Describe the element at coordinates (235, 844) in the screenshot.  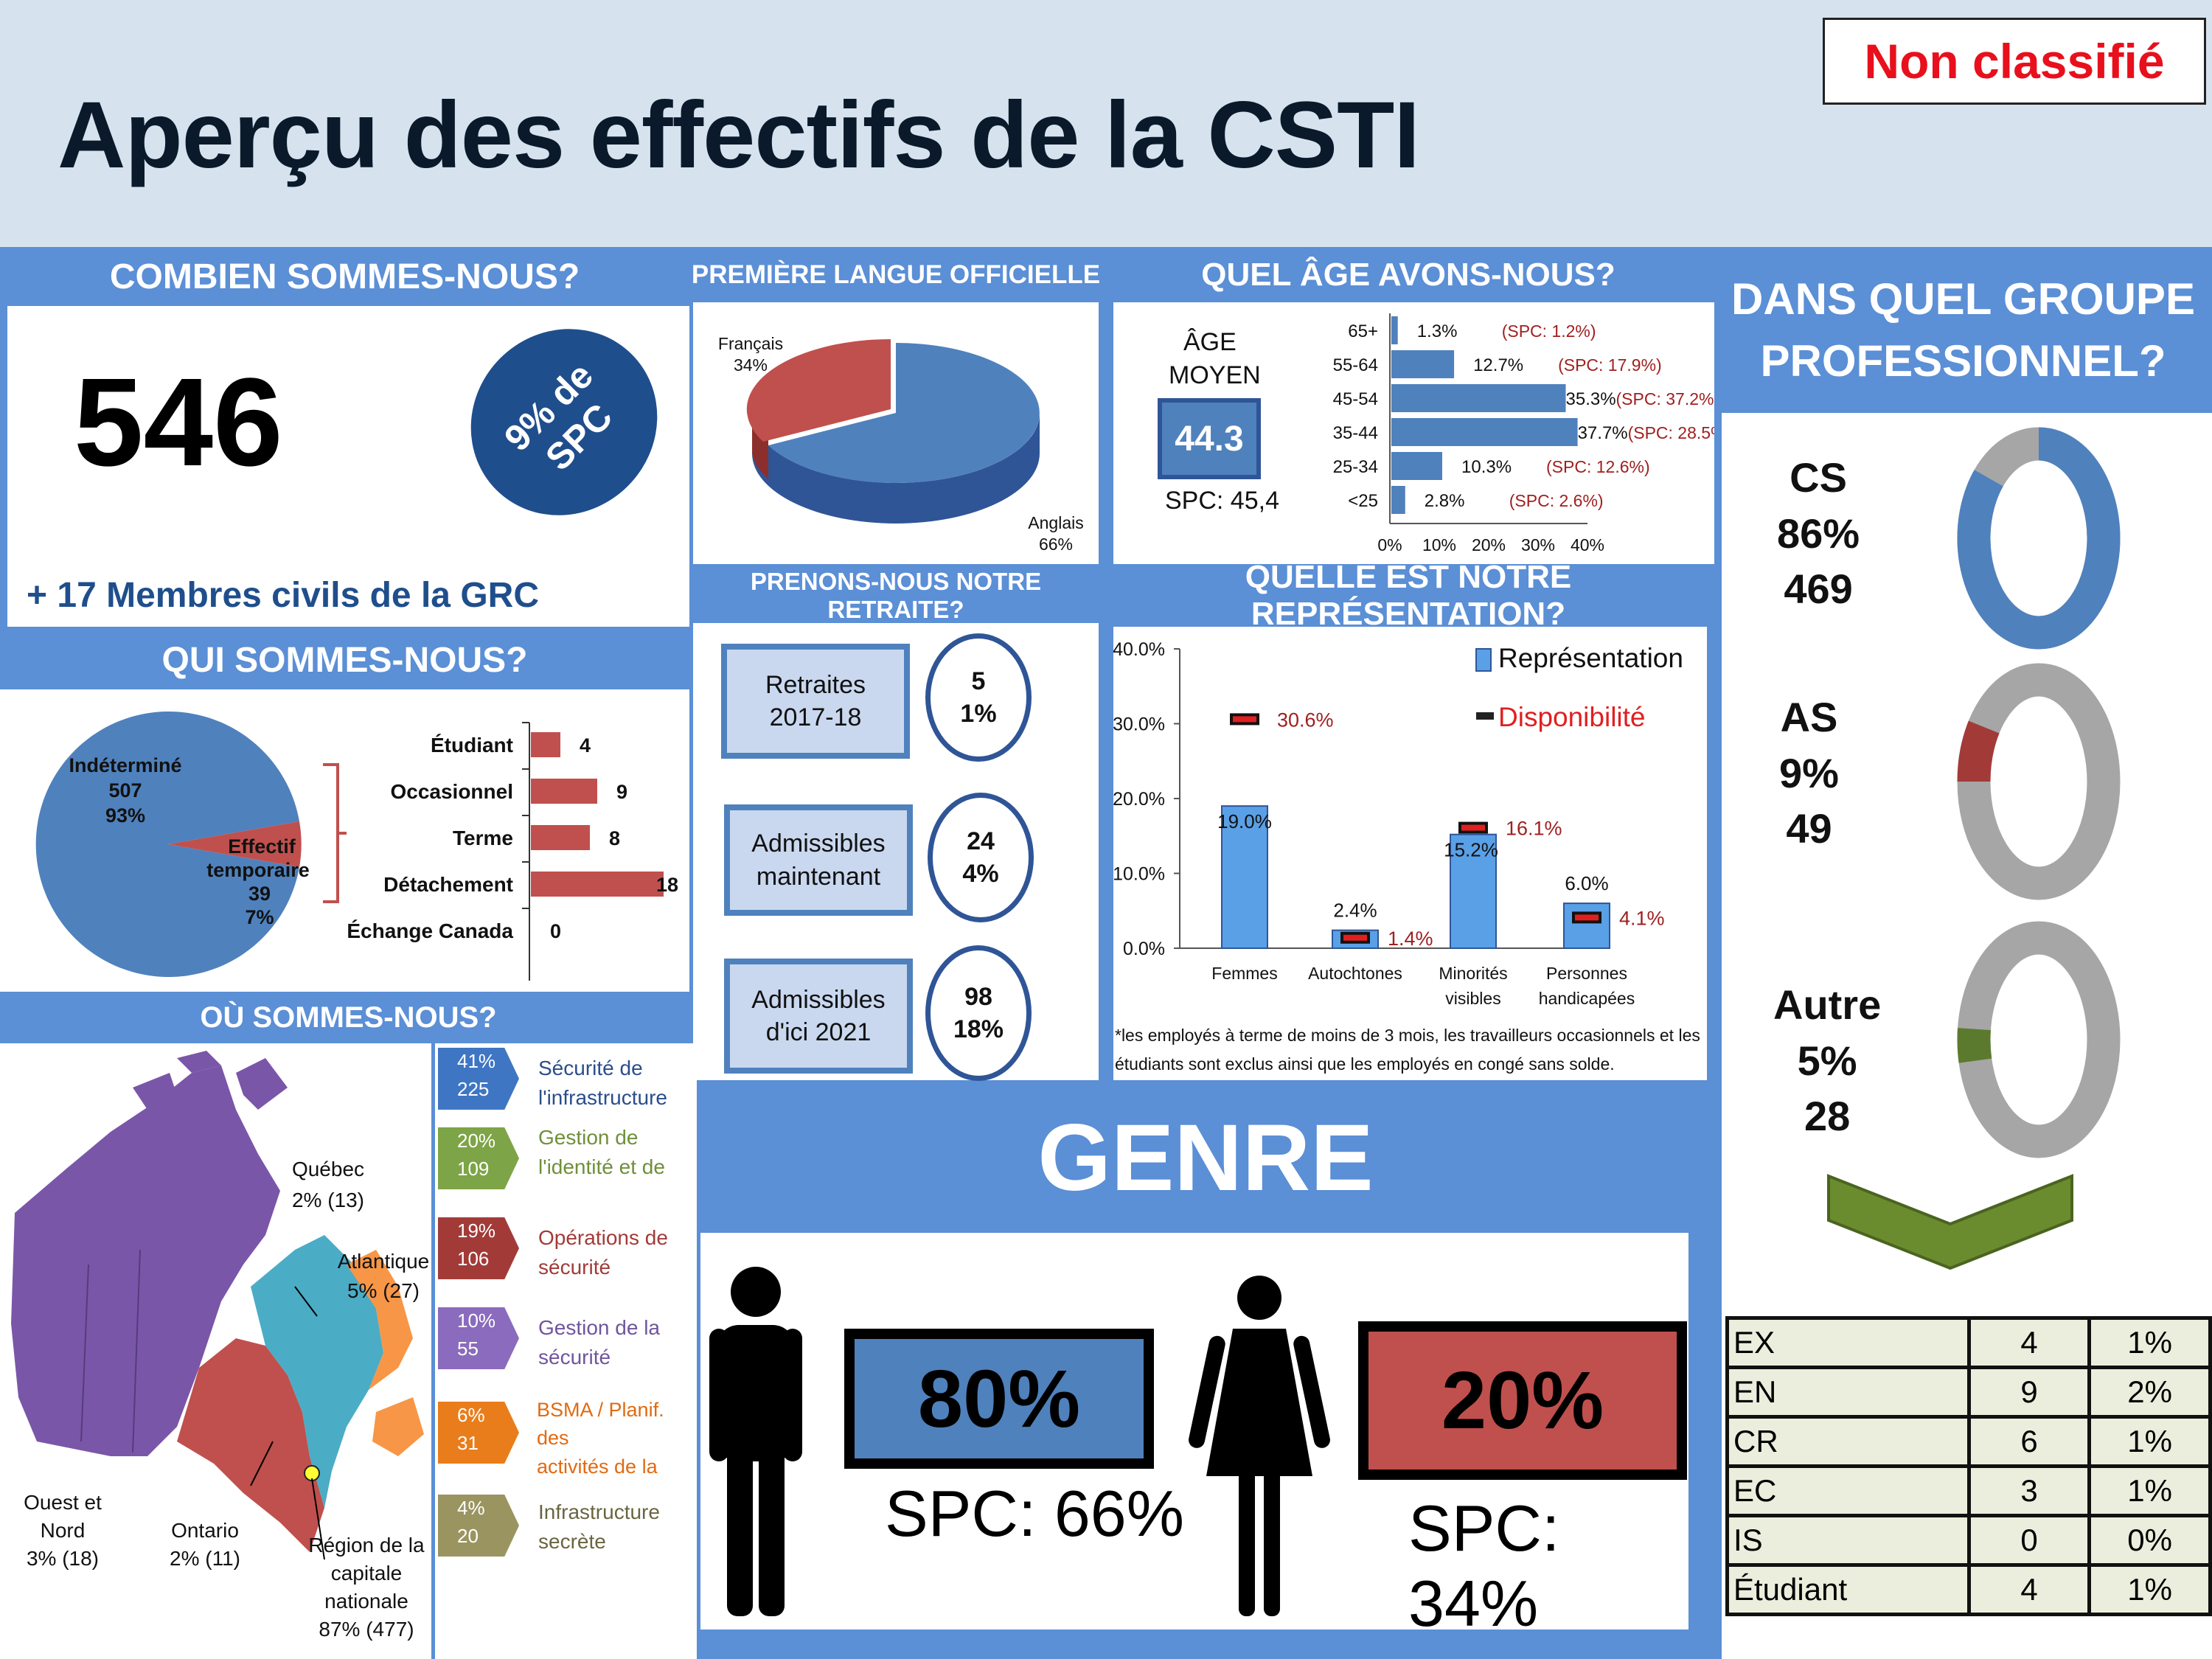
I see `pie-slice-temporaire` at that location.